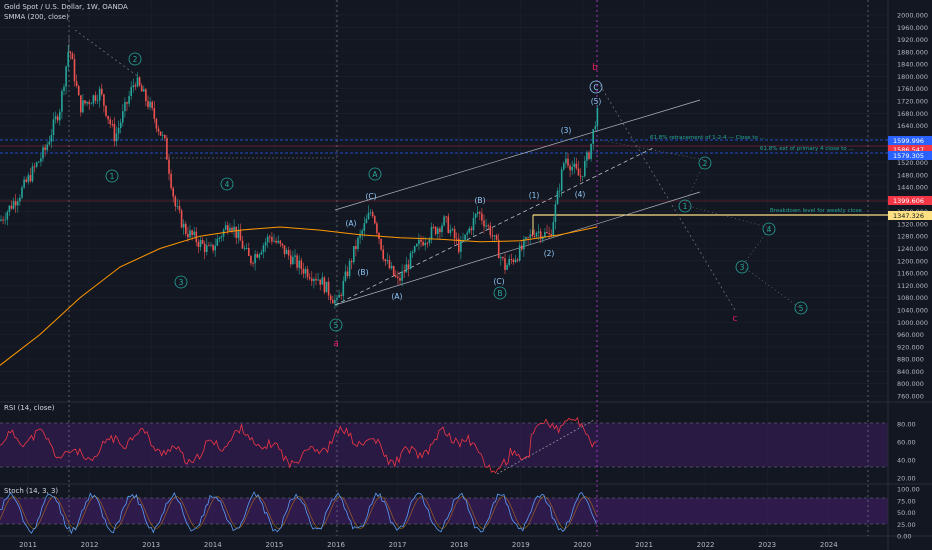 This screenshot has height=550, width=932. Describe the element at coordinates (742, 267) in the screenshot. I see `svg-text: 3` at that location.